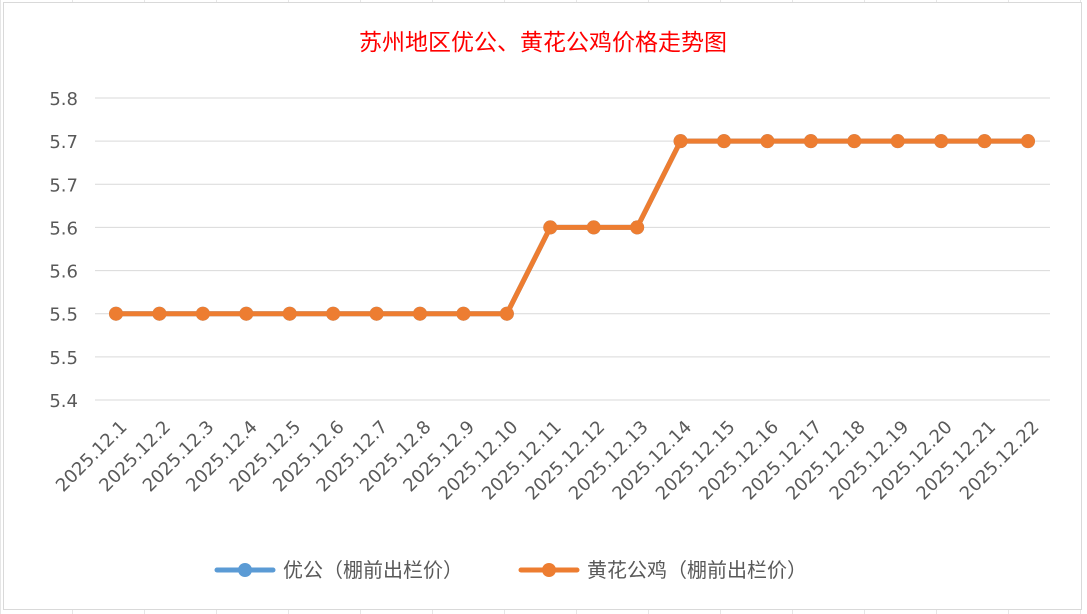 The height and width of the screenshot is (614, 1087). What do you see at coordinates (543, 43) in the screenshot?
I see `chart-title: 苏州地区优公、黄花公鸡价格走势图` at bounding box center [543, 43].